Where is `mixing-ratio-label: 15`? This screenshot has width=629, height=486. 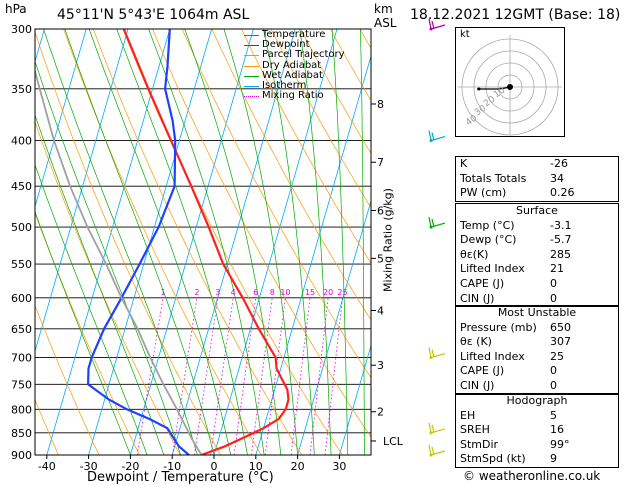 mixing-ratio-label: 15 is located at coordinates (310, 292).